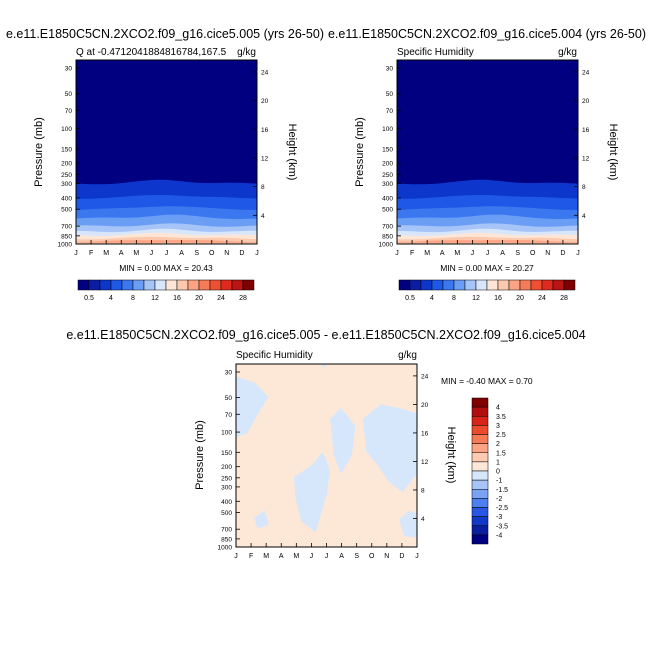  What do you see at coordinates (498, 472) in the screenshot?
I see `colorbar-label: 0` at bounding box center [498, 472].